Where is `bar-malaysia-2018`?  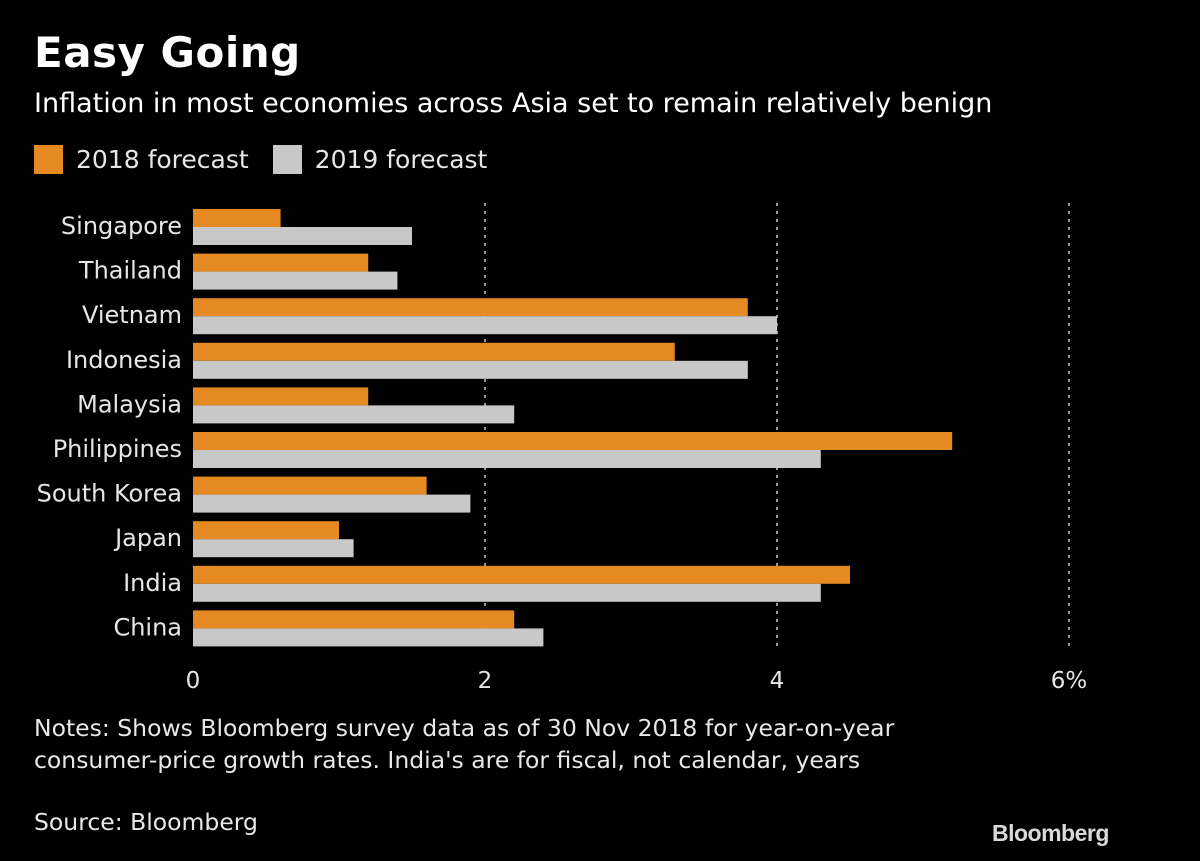 bar-malaysia-2018 is located at coordinates (281, 396).